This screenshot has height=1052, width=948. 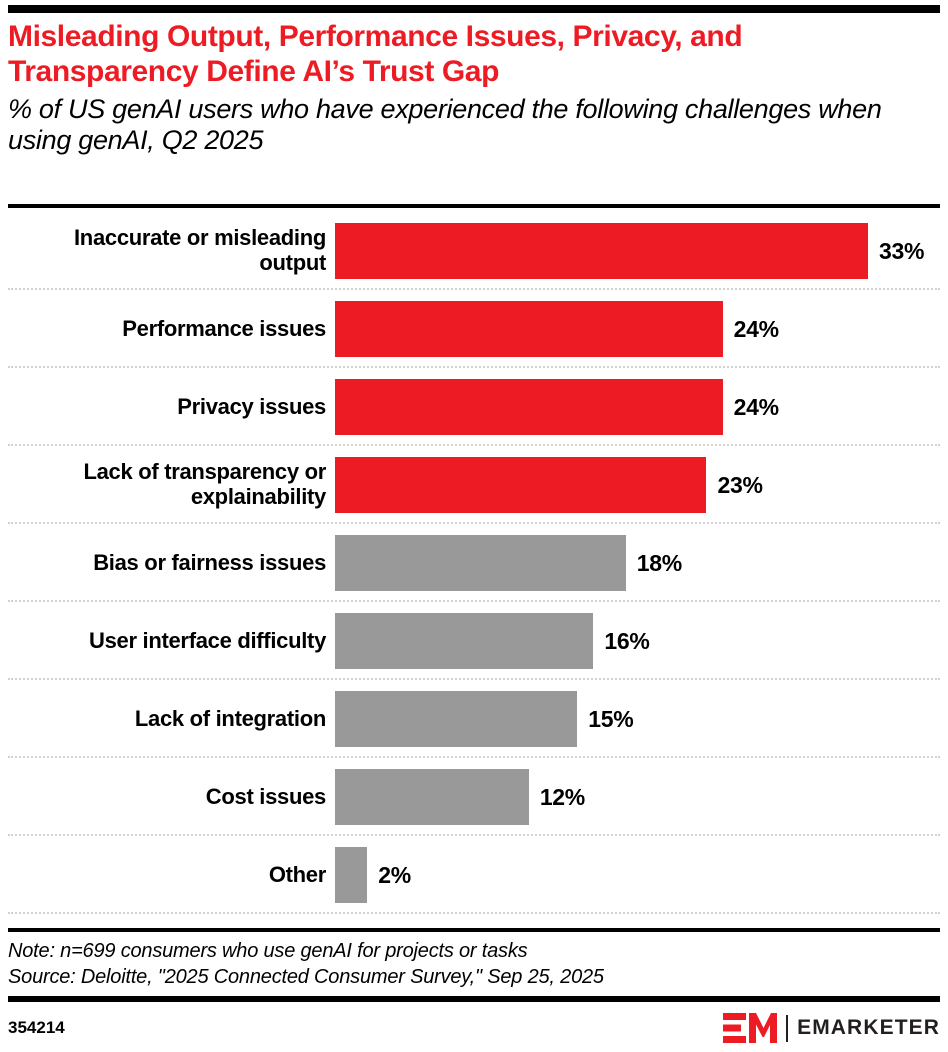 What do you see at coordinates (474, 1028) in the screenshot?
I see `chart-footer: 354214 EMARKETER` at bounding box center [474, 1028].